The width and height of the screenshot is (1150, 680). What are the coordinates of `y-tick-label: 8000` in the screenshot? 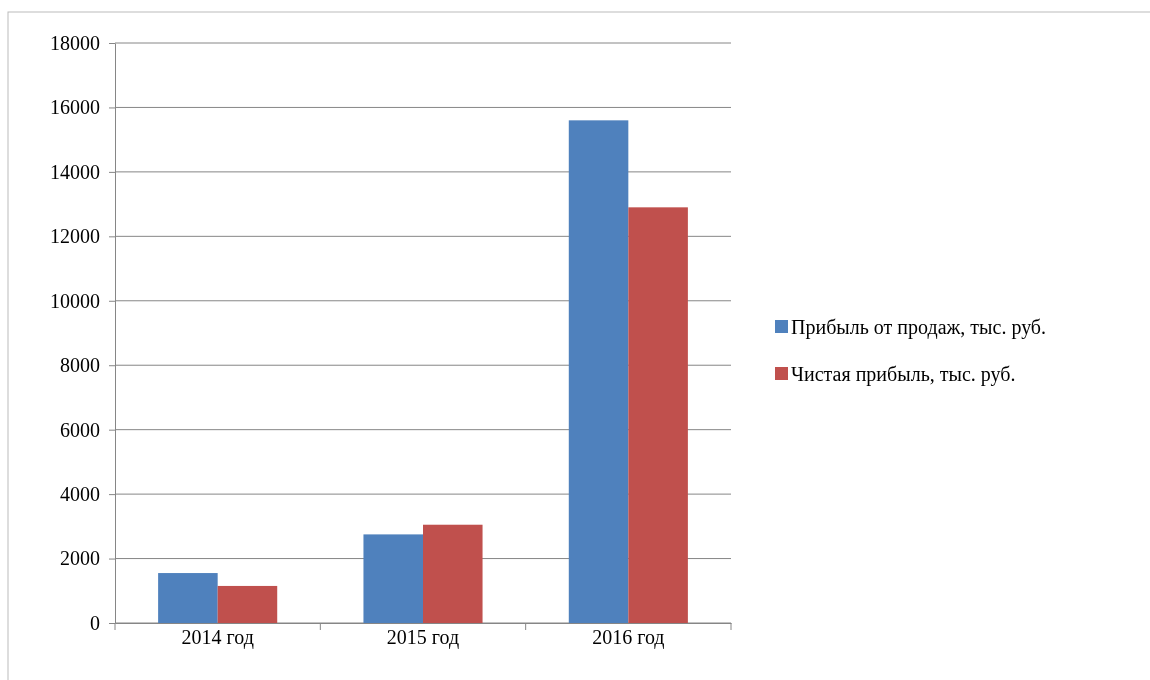 It's located at (80, 365).